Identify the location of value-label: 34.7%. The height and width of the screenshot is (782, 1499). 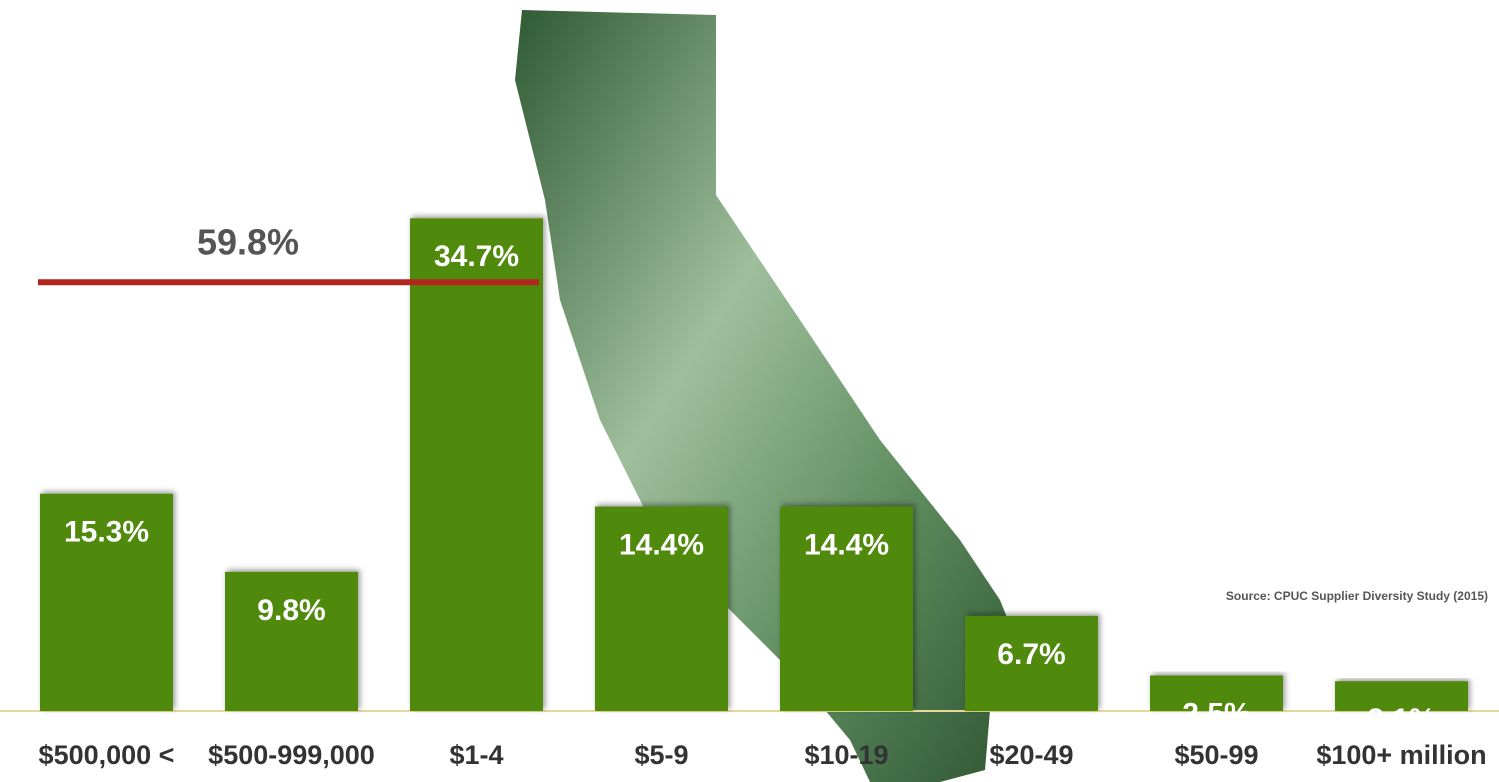
(476, 256).